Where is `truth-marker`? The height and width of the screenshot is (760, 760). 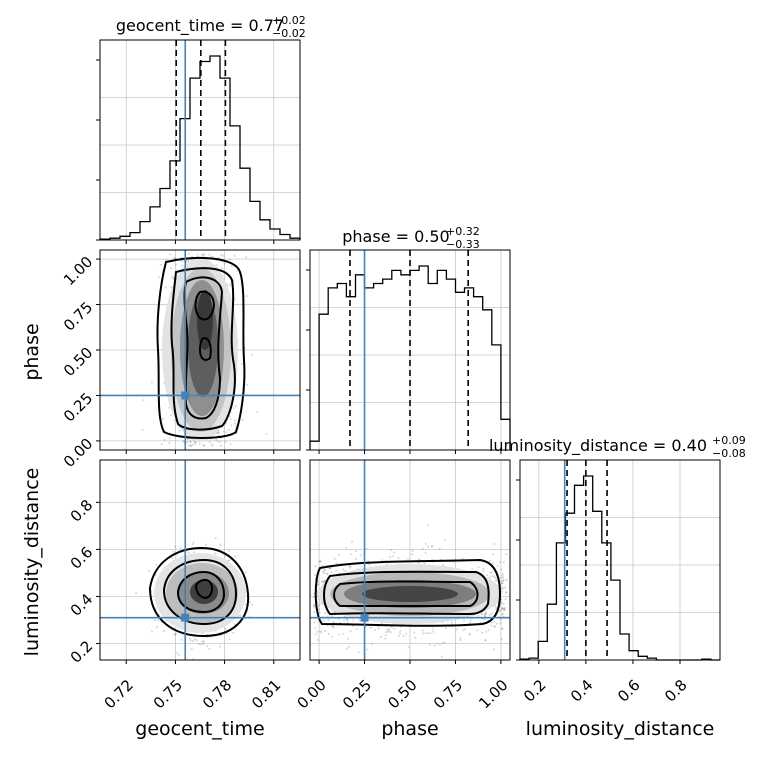 truth-marker is located at coordinates (364, 617).